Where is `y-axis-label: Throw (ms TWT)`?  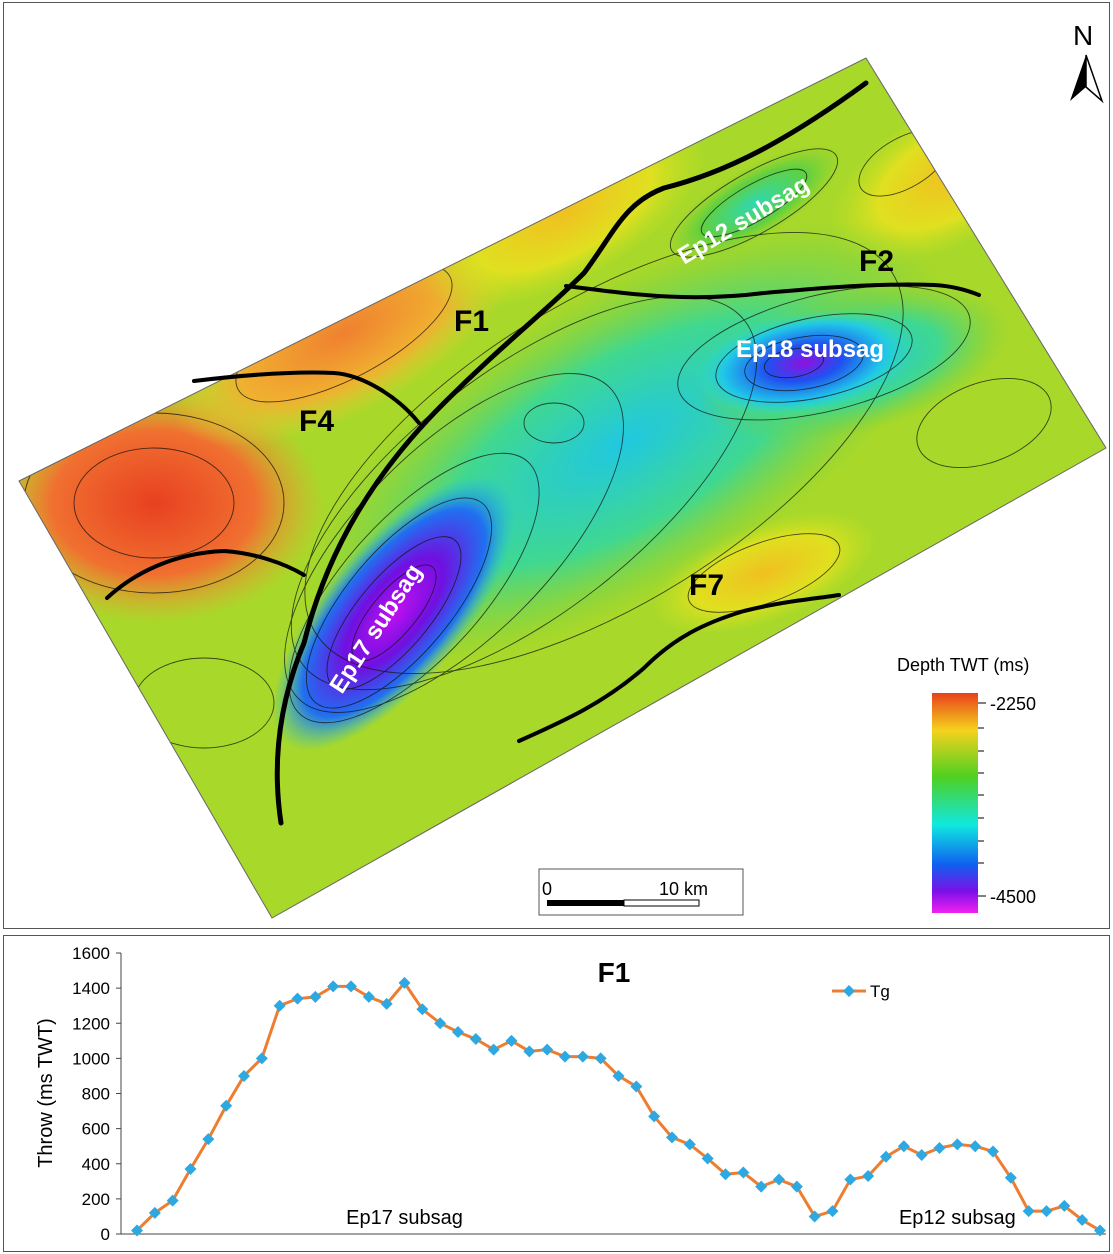
y-axis-label: Throw (ms TWT) is located at coordinates (46, 1093).